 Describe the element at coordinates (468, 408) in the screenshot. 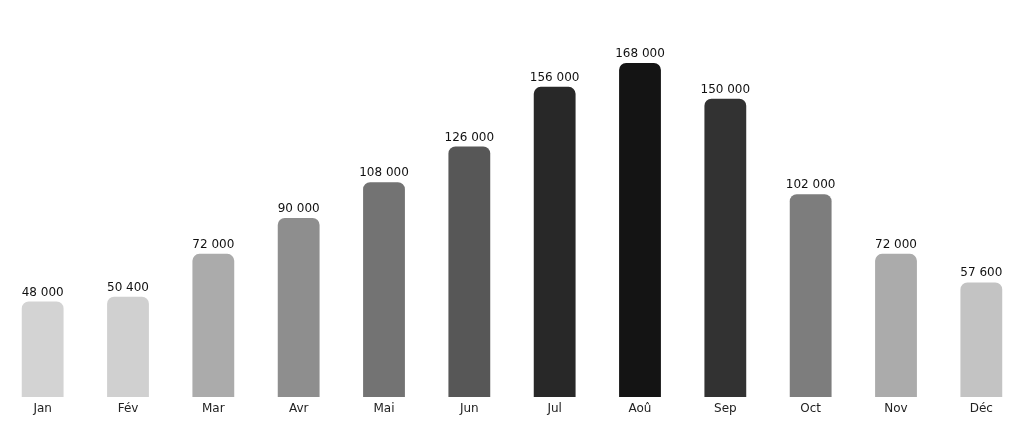

I see `x-tick-label: Jun` at that location.